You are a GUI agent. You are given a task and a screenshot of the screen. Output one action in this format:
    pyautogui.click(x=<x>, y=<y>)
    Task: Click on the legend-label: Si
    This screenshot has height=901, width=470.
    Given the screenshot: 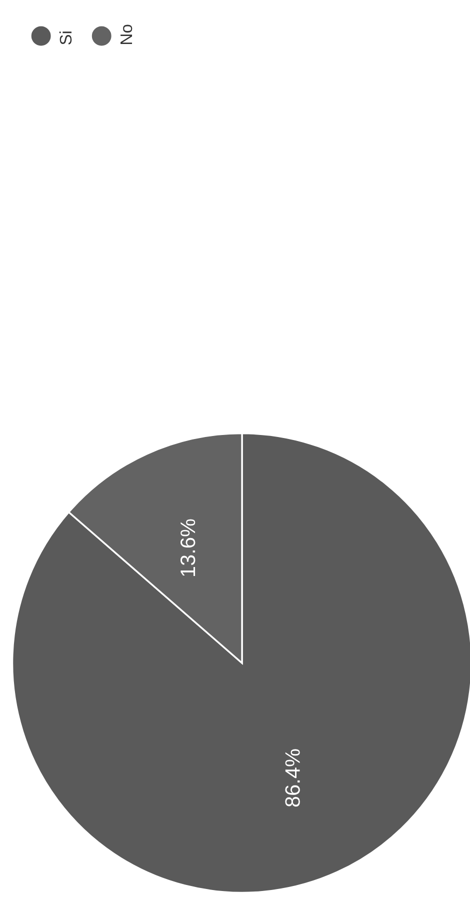 What is the action you would take?
    pyautogui.click(x=65, y=38)
    